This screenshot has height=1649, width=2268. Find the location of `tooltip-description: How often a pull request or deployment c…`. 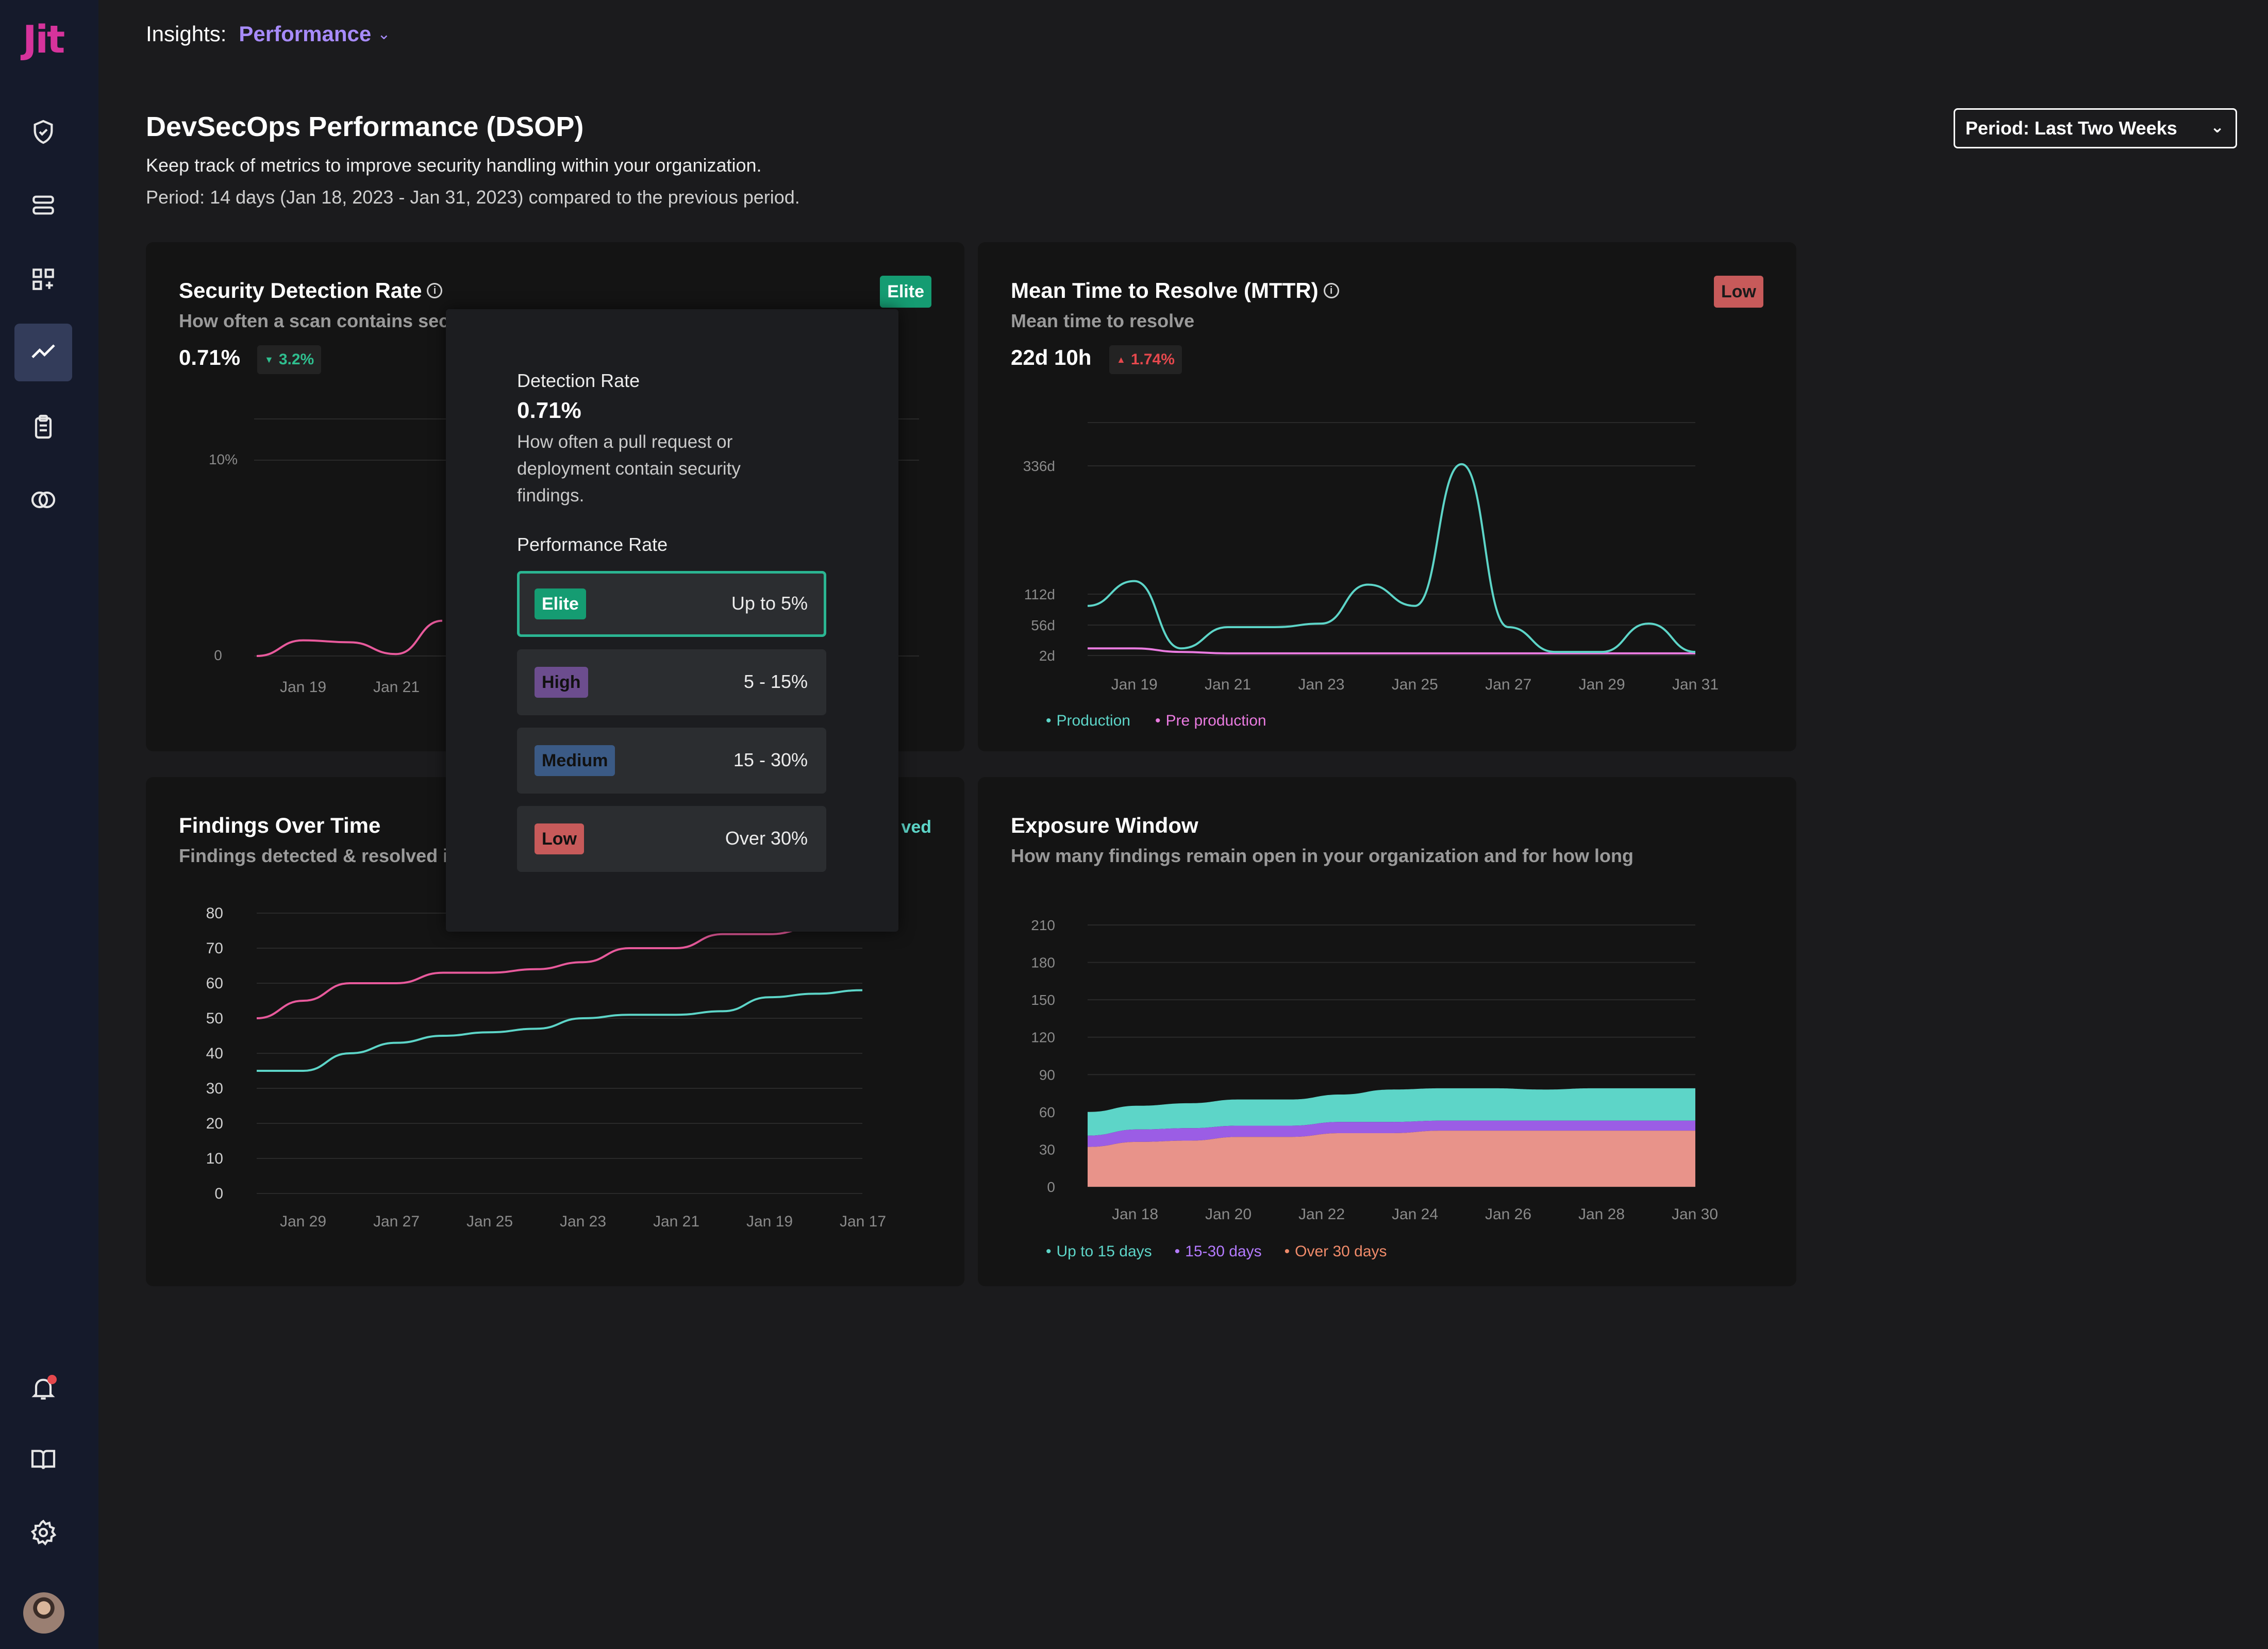

tooltip-description: How often a pull request or deployment c… is located at coordinates (629, 469).